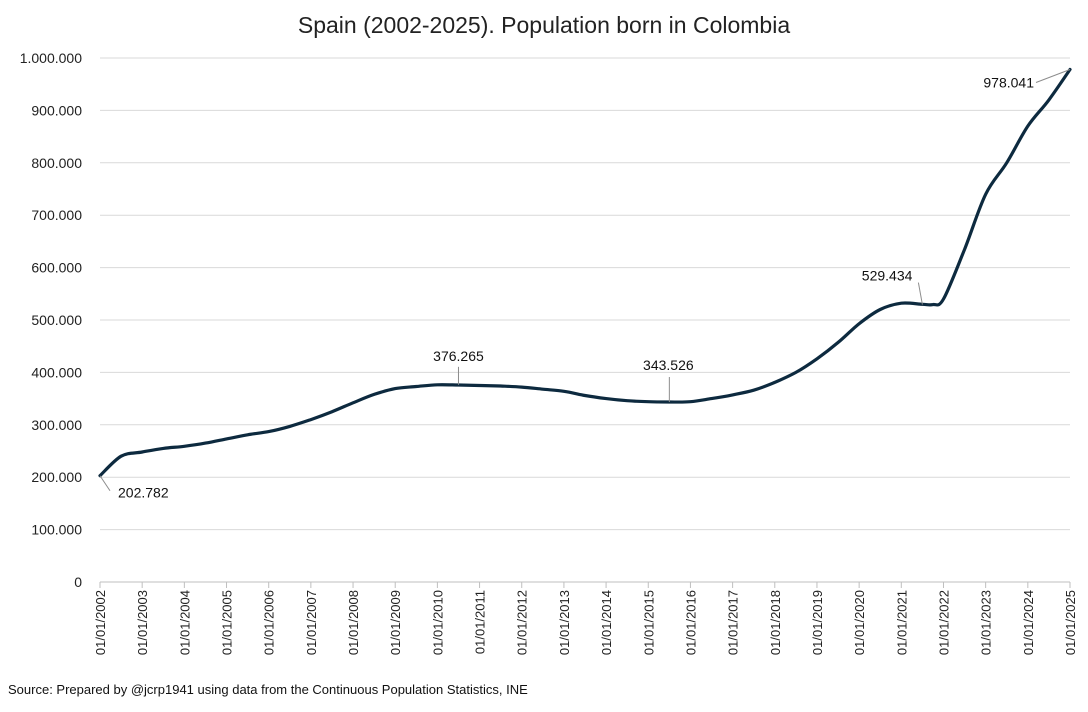 The width and height of the screenshot is (1088, 712). Describe the element at coordinates (56, 477) in the screenshot. I see `y-tick-label: 200.000` at that location.